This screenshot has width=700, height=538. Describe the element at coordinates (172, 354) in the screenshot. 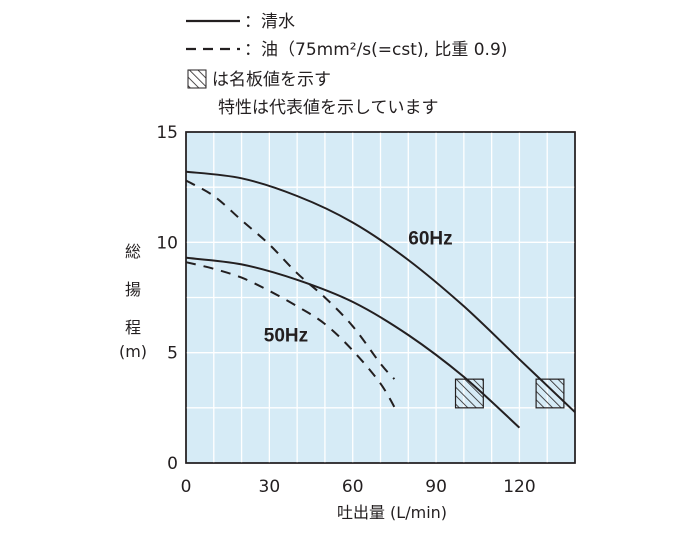

I see `y-tick-label: 5` at that location.